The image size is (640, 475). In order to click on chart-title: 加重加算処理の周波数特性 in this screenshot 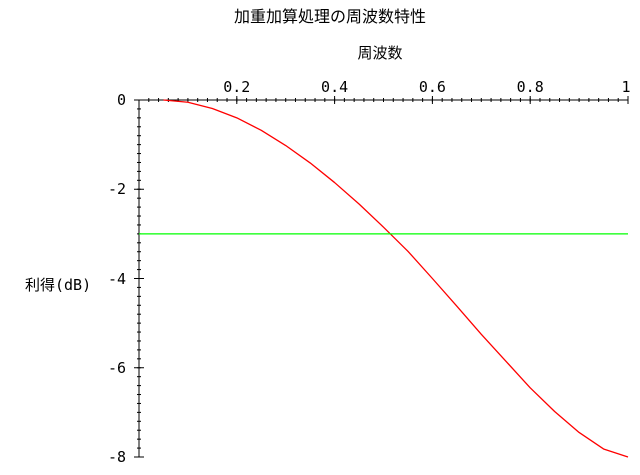, I will do `click(330, 16)`.